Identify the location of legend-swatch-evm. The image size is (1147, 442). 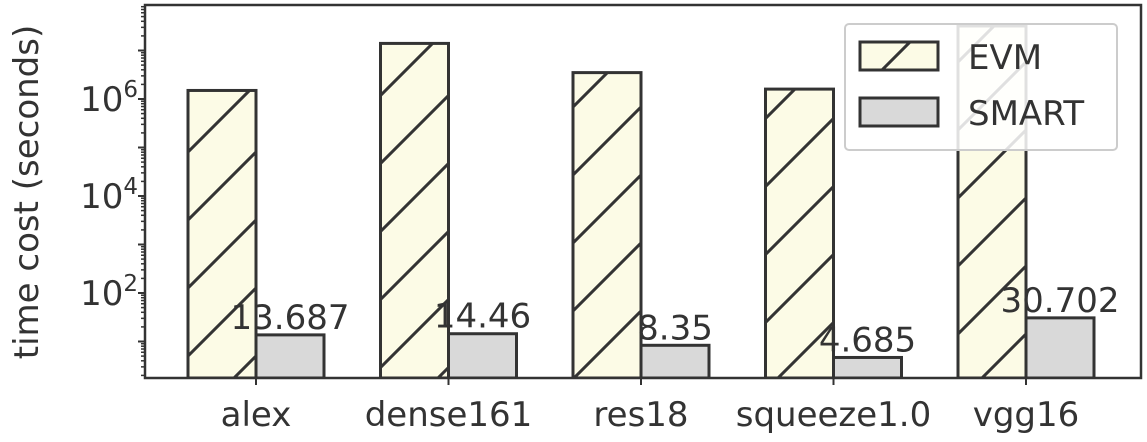
(899, 56).